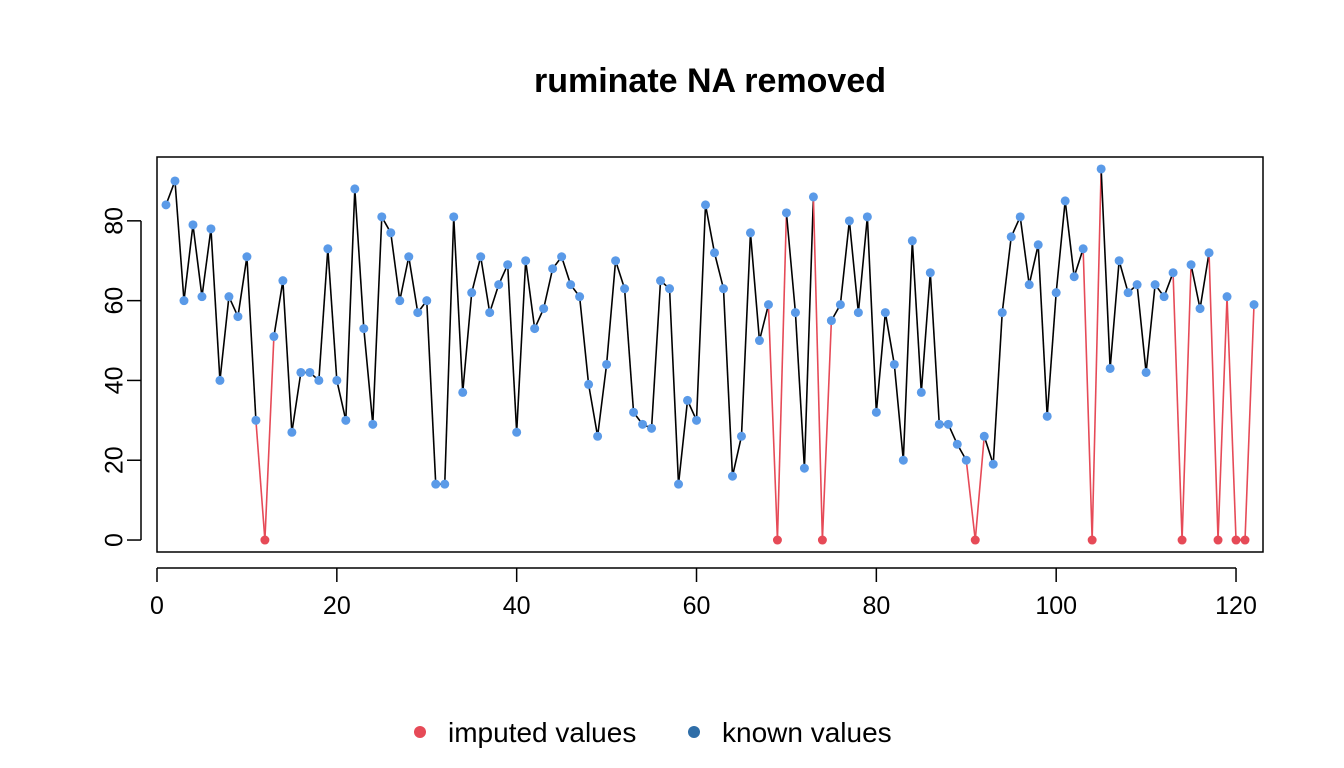  Describe the element at coordinates (157, 606) in the screenshot. I see `x-tick-label: 0` at that location.